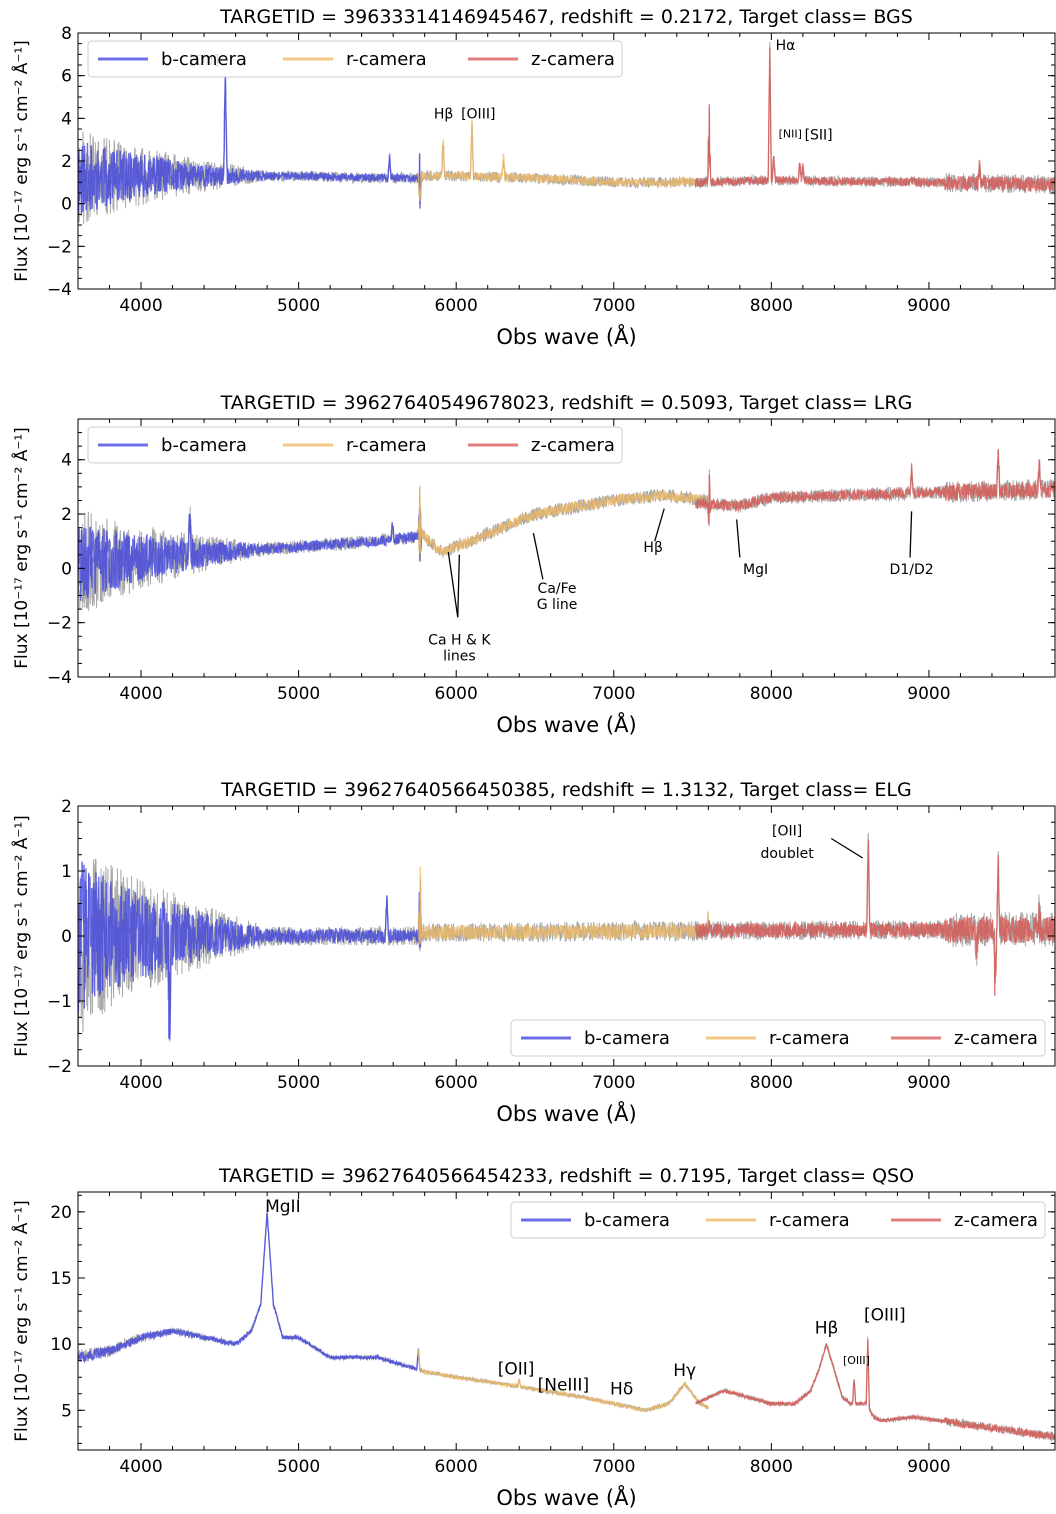 Image resolution: width=1056 pixels, height=1514 pixels. I want to click on series-r-error, so click(563, 160).